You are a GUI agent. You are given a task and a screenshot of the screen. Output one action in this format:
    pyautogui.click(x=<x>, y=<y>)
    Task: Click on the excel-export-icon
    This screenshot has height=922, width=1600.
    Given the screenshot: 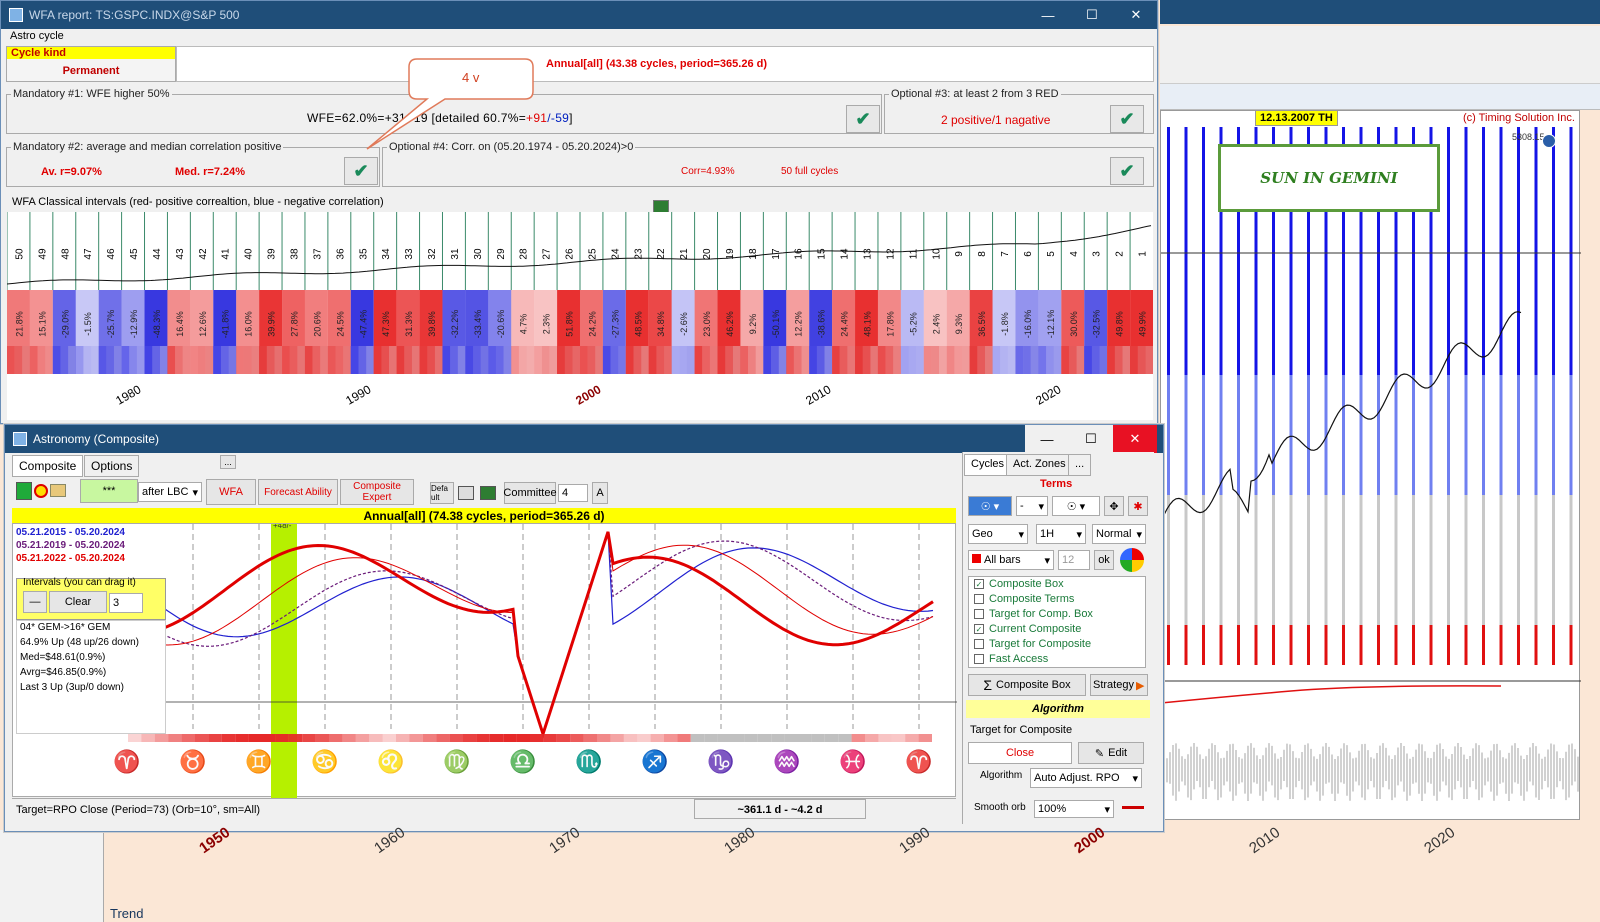 What is the action you would take?
    pyautogui.click(x=488, y=493)
    